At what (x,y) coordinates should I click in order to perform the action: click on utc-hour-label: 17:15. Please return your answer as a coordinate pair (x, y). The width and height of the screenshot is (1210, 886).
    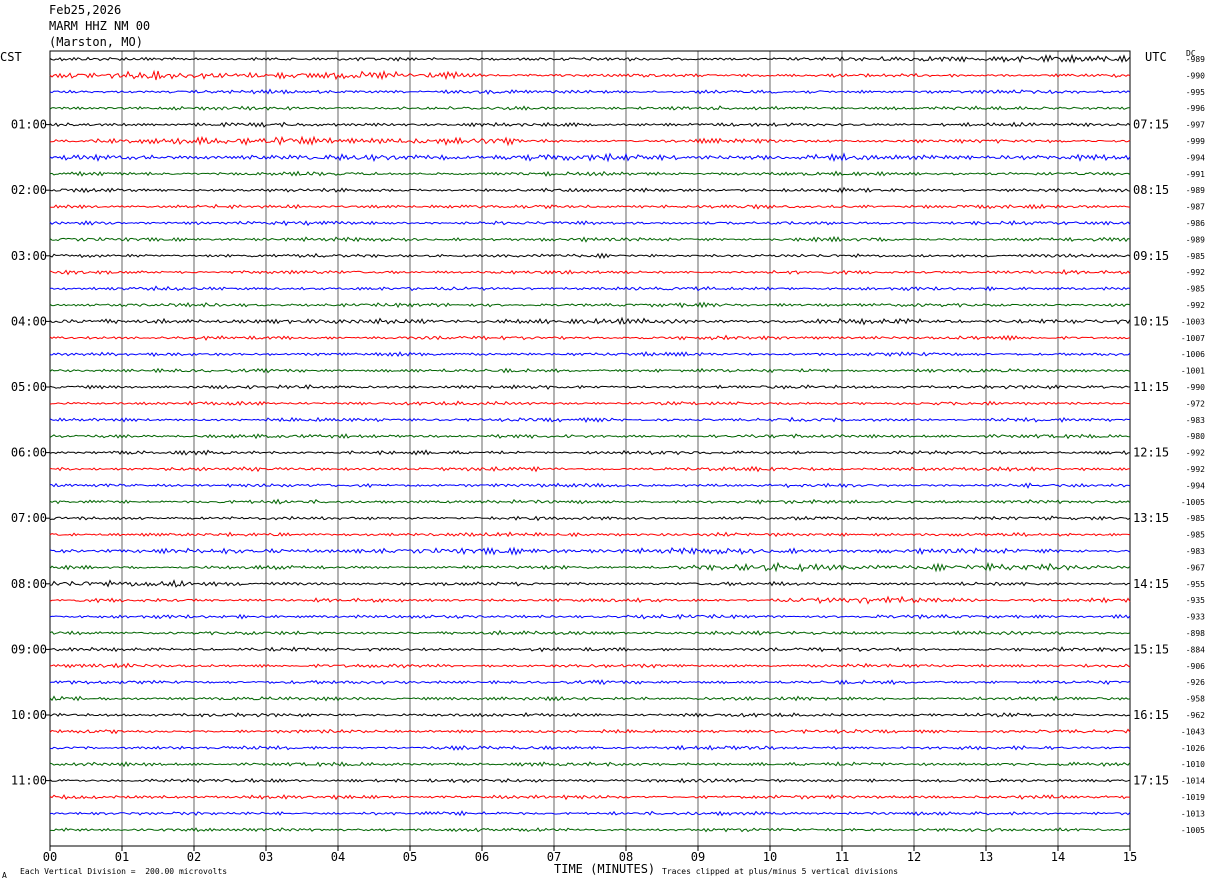
    Looking at the image, I should click on (1151, 781).